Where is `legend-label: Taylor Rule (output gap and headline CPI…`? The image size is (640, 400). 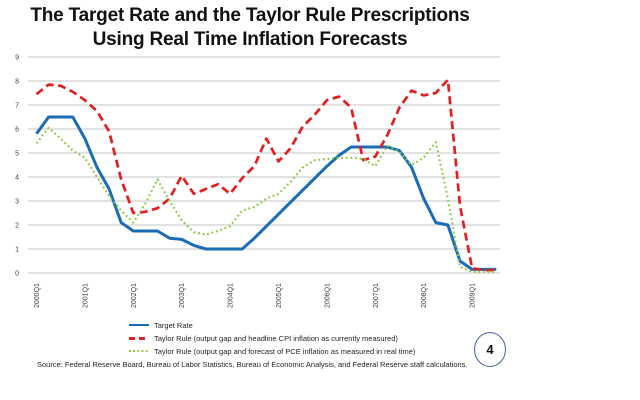 legend-label: Taylor Rule (output gap and headline CPI… is located at coordinates (276, 338).